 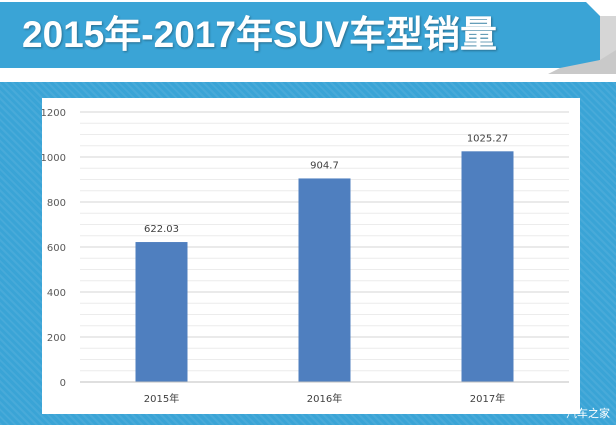 What do you see at coordinates (161, 229) in the screenshot?
I see `data-label: 622.03` at bounding box center [161, 229].